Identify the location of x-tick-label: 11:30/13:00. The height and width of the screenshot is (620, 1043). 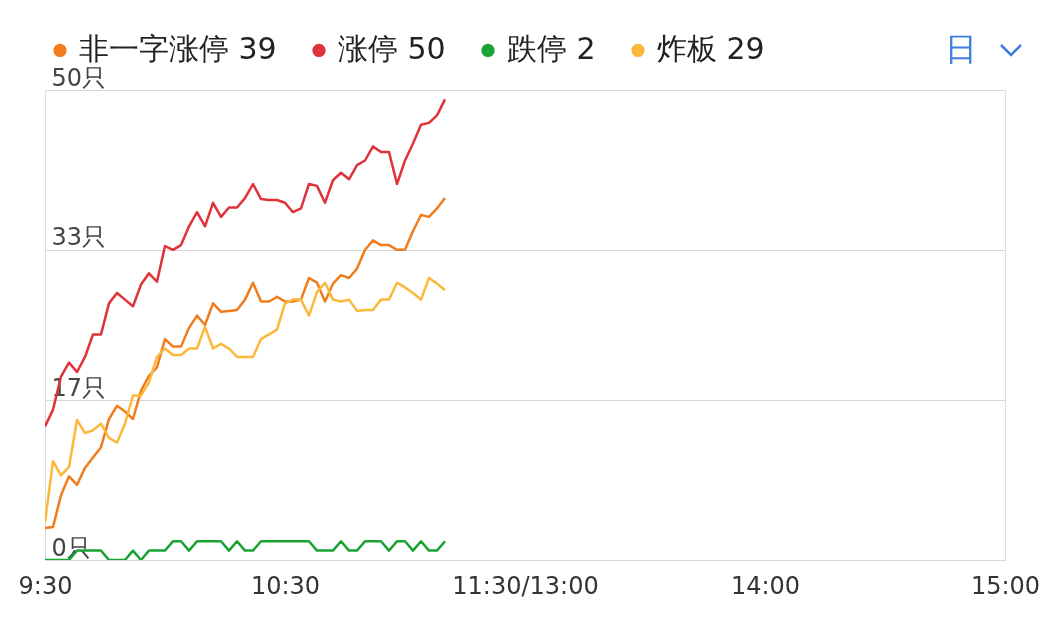
(525, 585).